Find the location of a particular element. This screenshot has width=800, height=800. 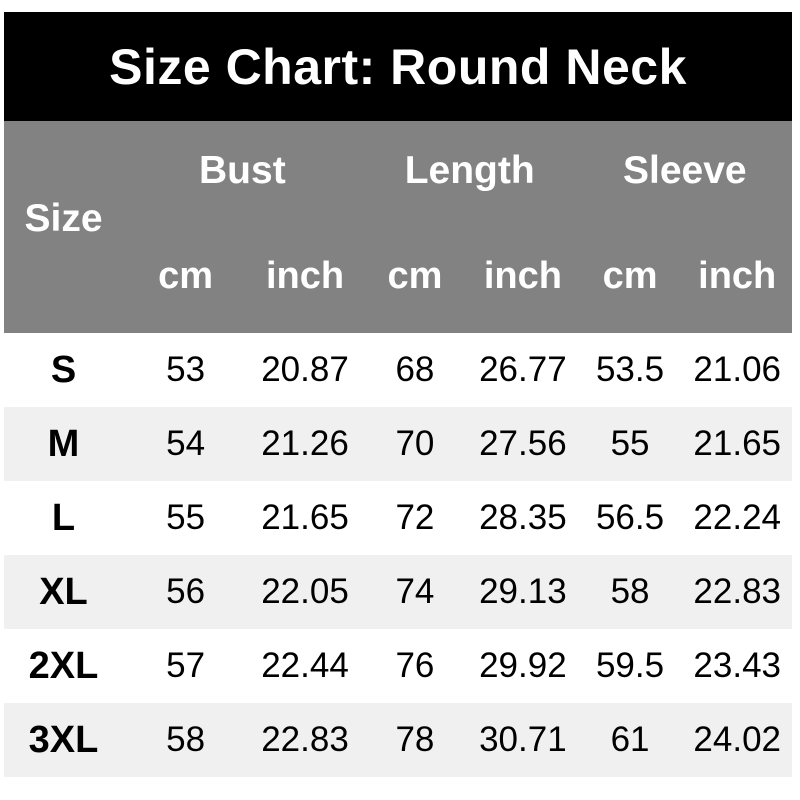

measurement-cell: 56 is located at coordinates (185, 592).